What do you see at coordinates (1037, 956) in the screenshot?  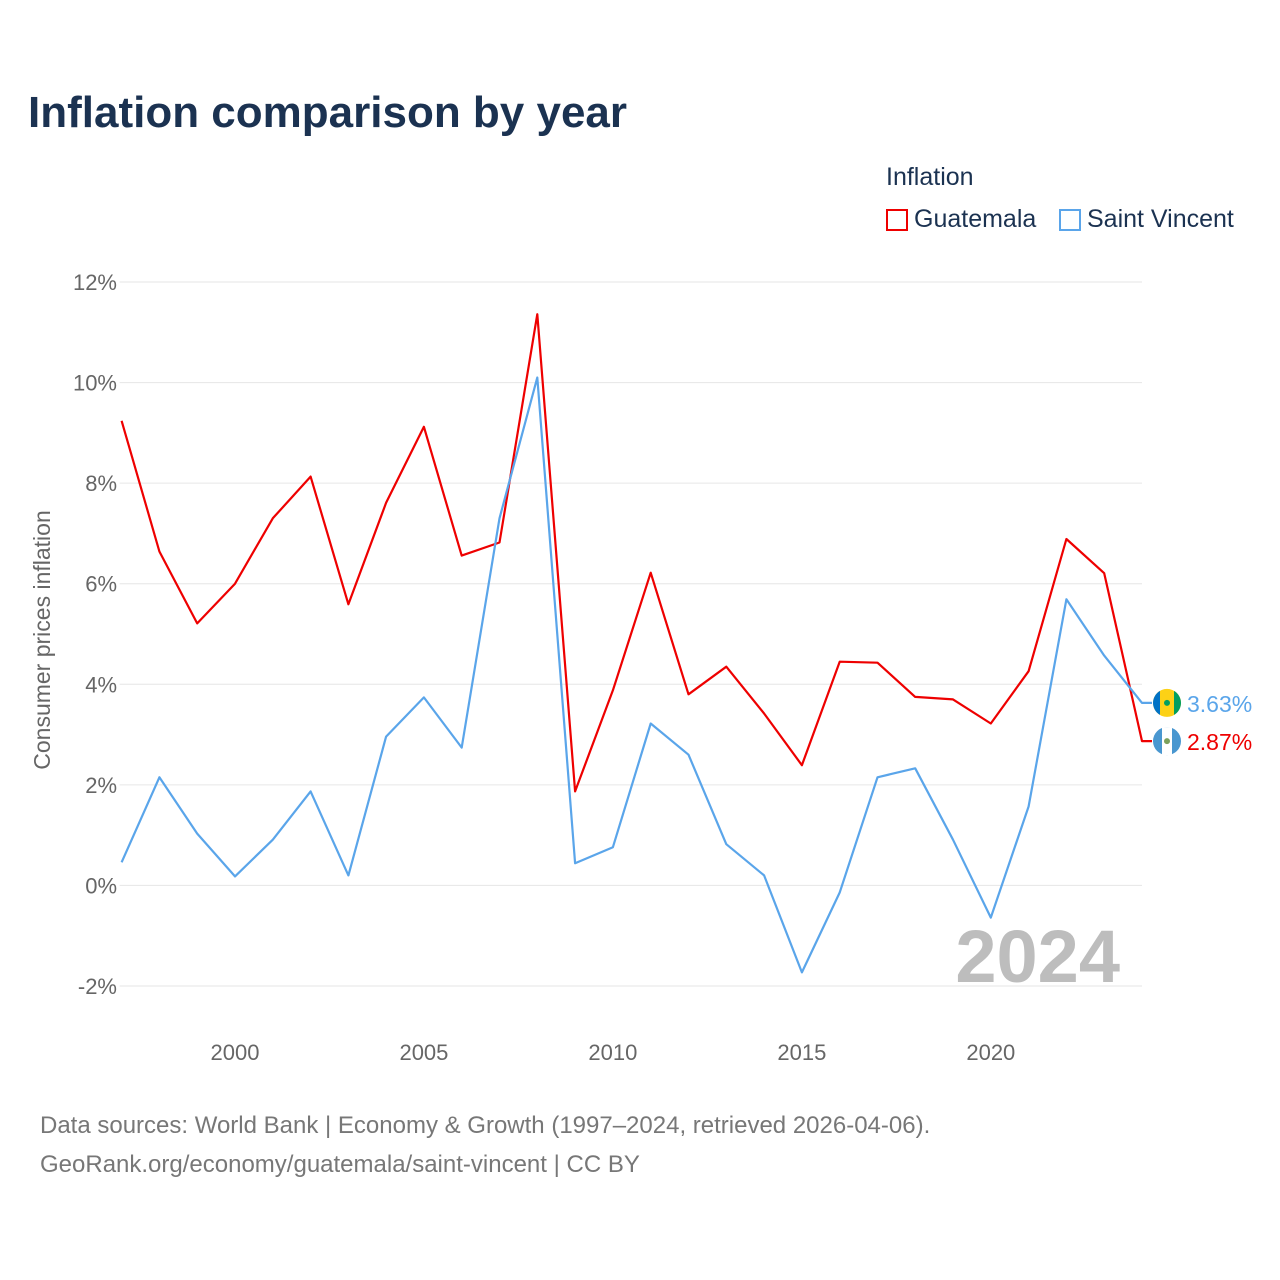 I see `year-watermark: 2024` at bounding box center [1037, 956].